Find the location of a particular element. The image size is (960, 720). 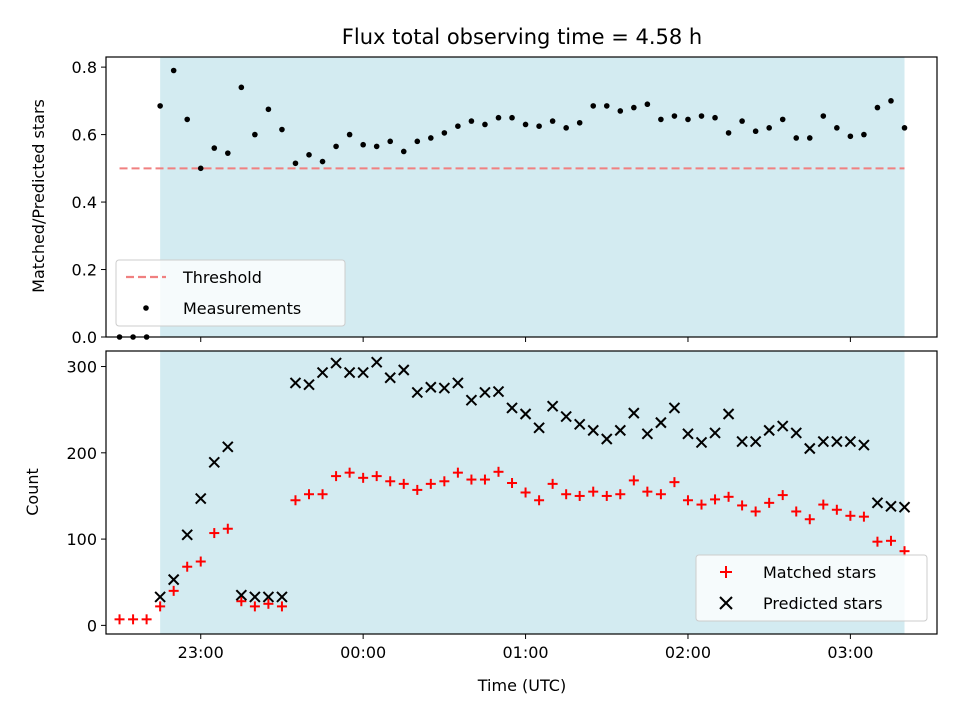

chart-title: Flux total observing time = 4.58 h is located at coordinates (522, 37).